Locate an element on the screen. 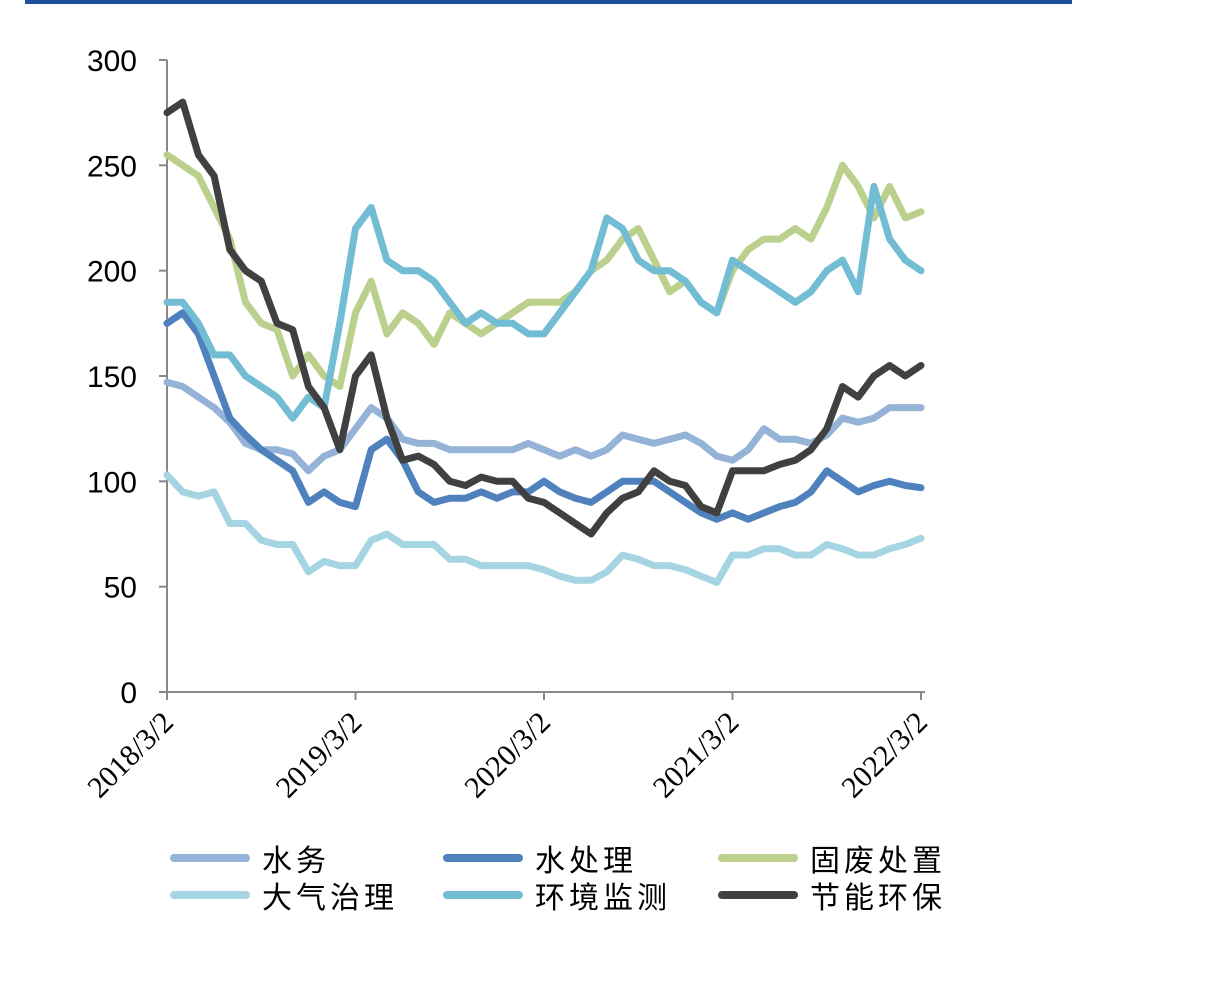  legend-item-3: 大气治理 is located at coordinates (284, 895).